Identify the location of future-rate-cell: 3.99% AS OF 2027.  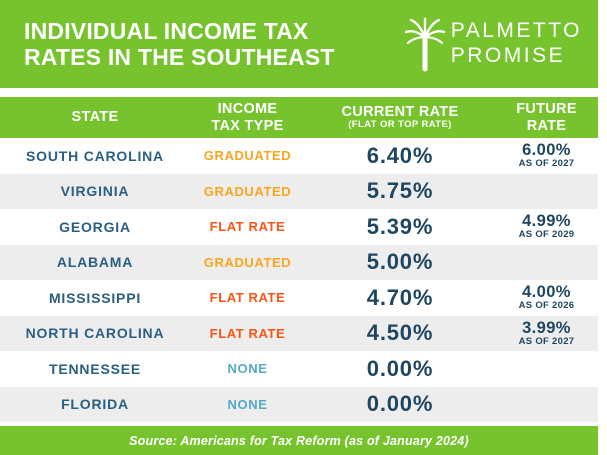
(546, 334).